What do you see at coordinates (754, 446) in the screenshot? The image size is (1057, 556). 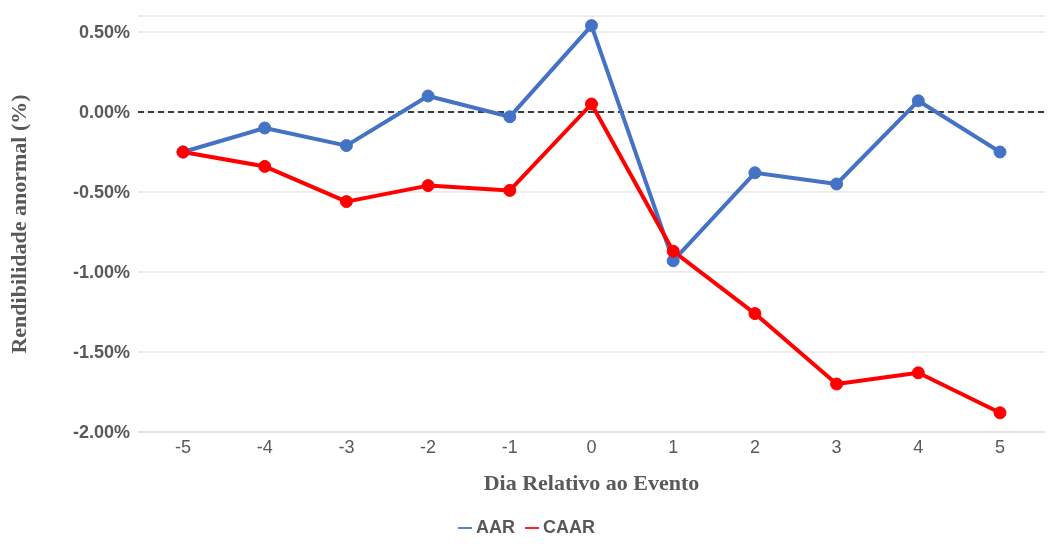 I see `x-tick-label: 2` at bounding box center [754, 446].